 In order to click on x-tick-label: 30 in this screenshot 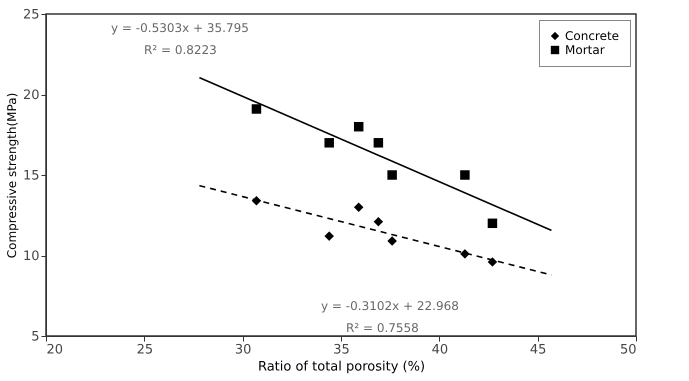, I will do `click(243, 350)`.